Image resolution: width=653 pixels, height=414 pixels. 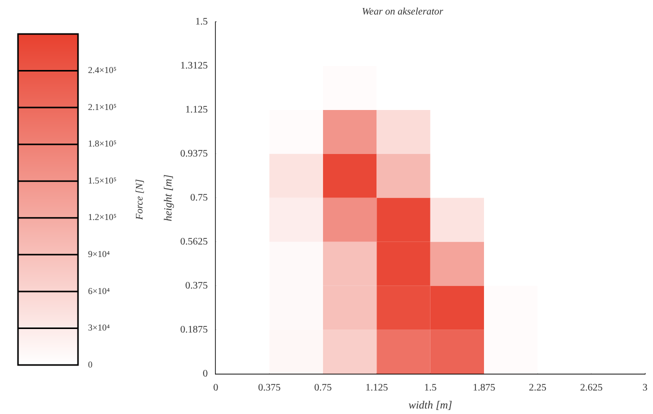 What do you see at coordinates (215, 388) in the screenshot?
I see `x-tick-label: 0` at bounding box center [215, 388].